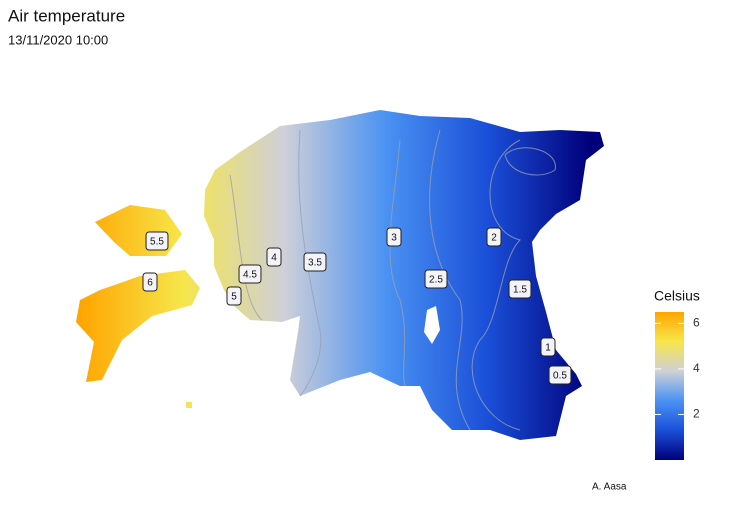 This screenshot has width=750, height=505. I want to click on contour-label: 4, so click(274, 257).